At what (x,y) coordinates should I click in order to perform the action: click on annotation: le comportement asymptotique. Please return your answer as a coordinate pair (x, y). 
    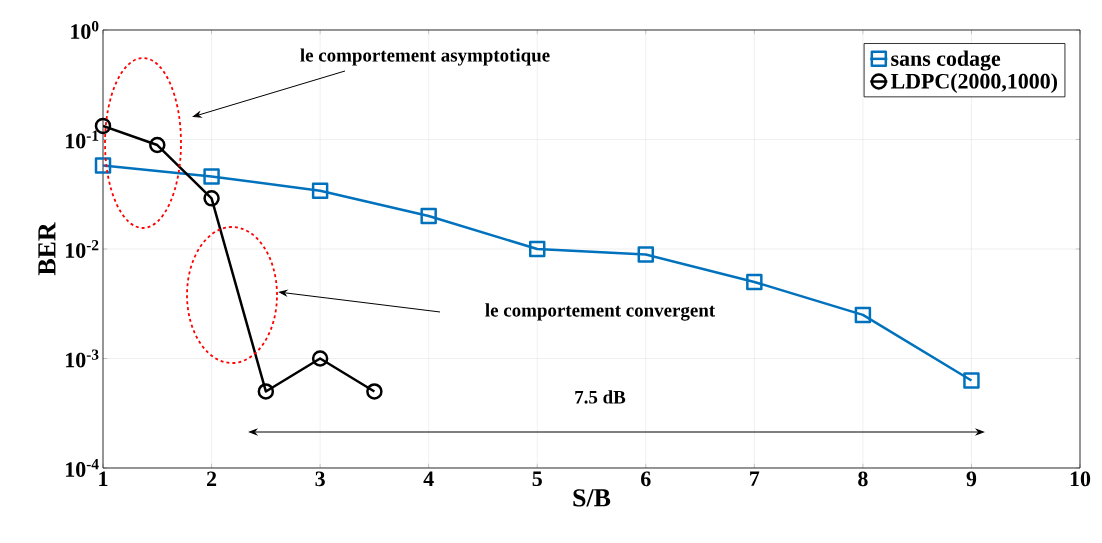
    Looking at the image, I should click on (425, 57).